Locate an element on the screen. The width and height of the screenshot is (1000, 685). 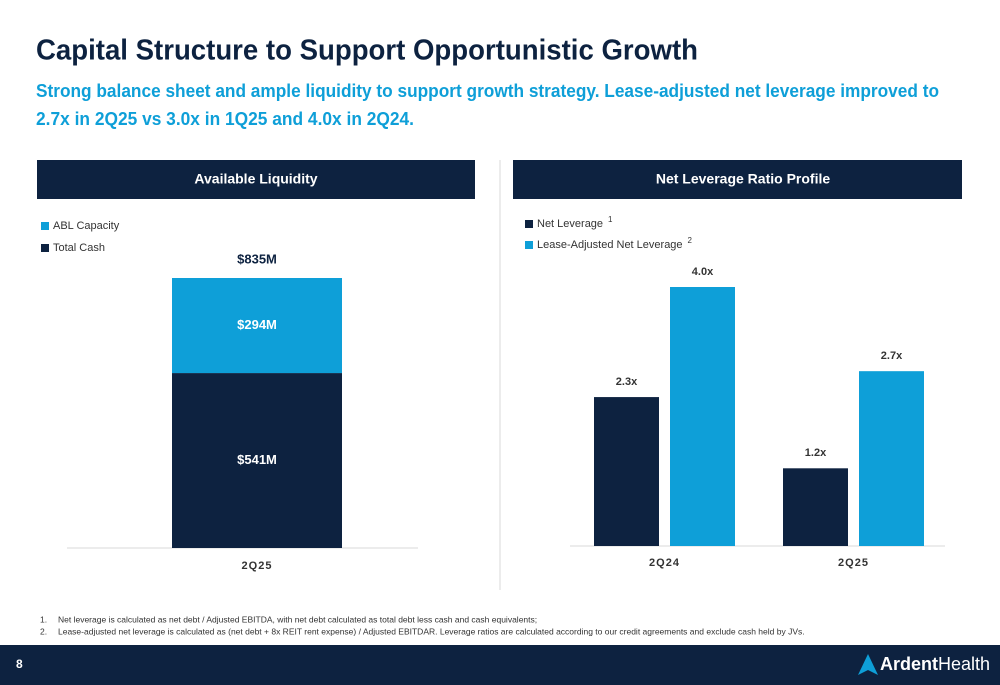
legend-note: 1 is located at coordinates (610, 219).